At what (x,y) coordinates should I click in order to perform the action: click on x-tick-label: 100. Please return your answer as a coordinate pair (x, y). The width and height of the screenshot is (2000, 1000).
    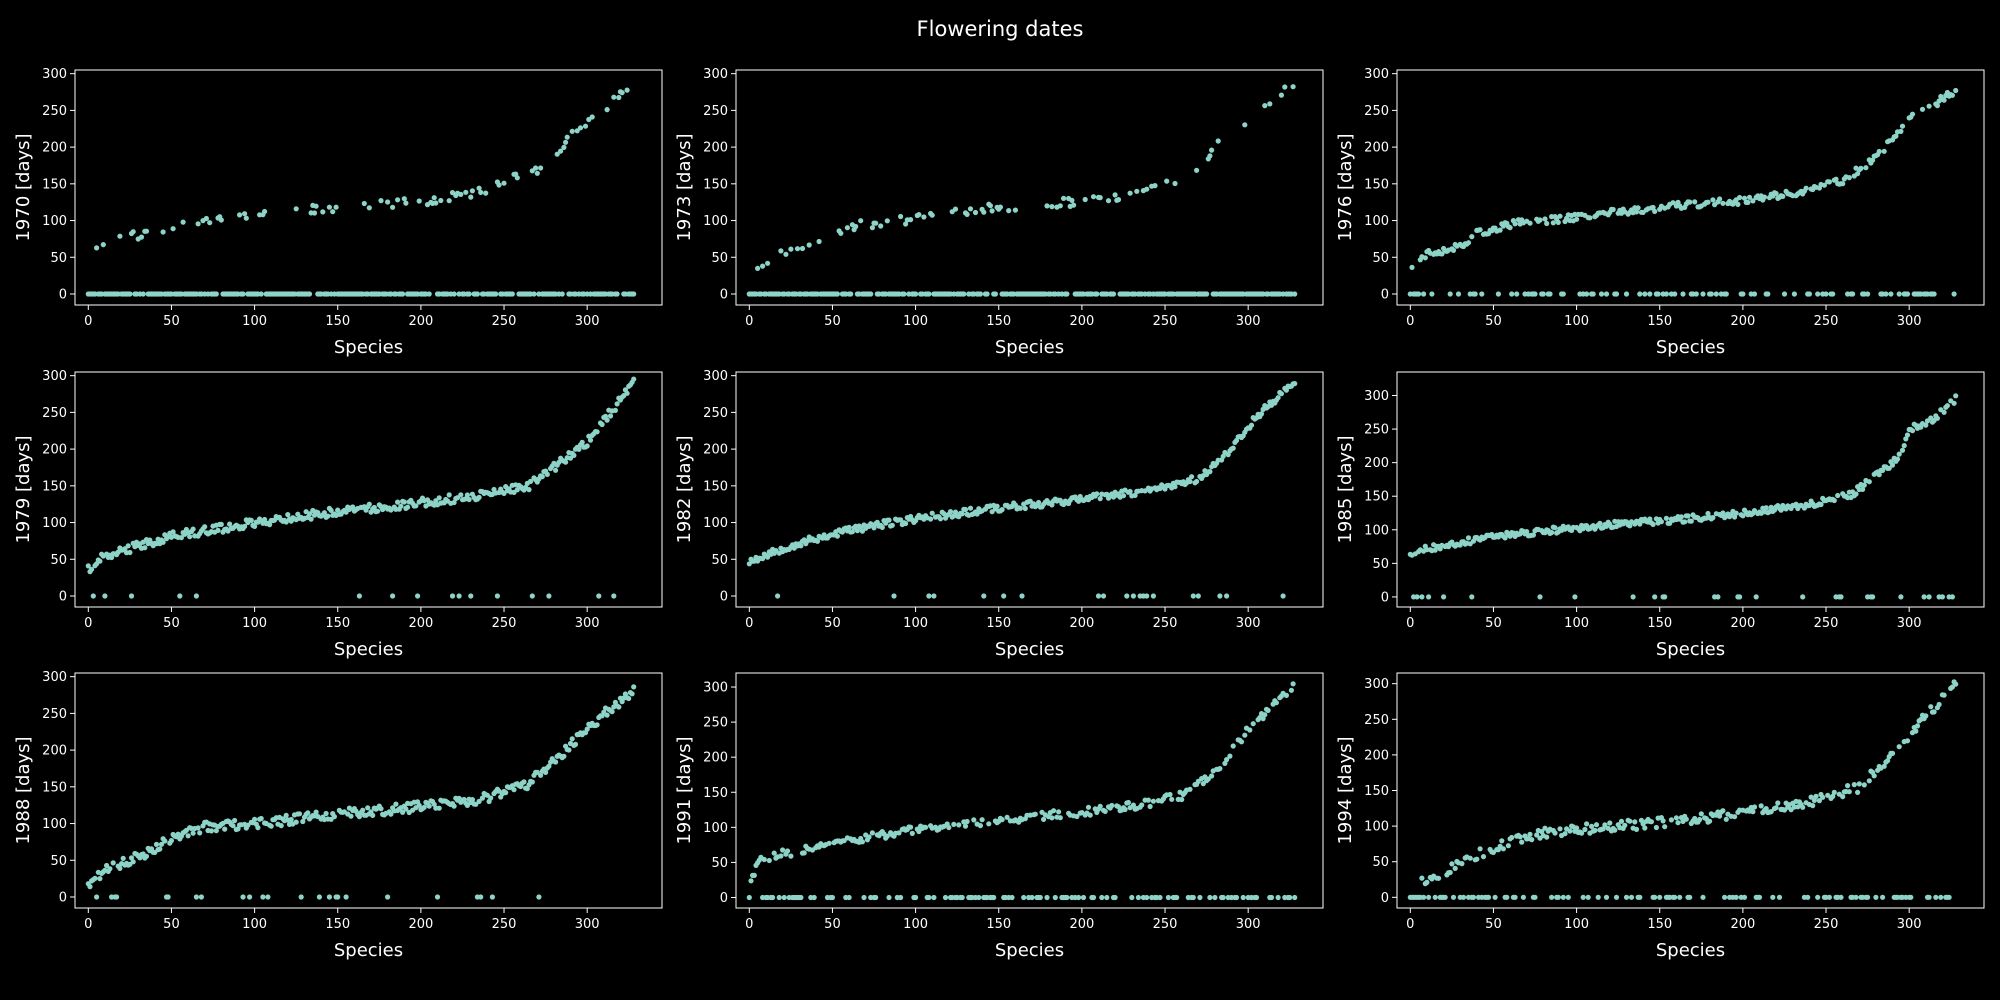
    Looking at the image, I should click on (254, 321).